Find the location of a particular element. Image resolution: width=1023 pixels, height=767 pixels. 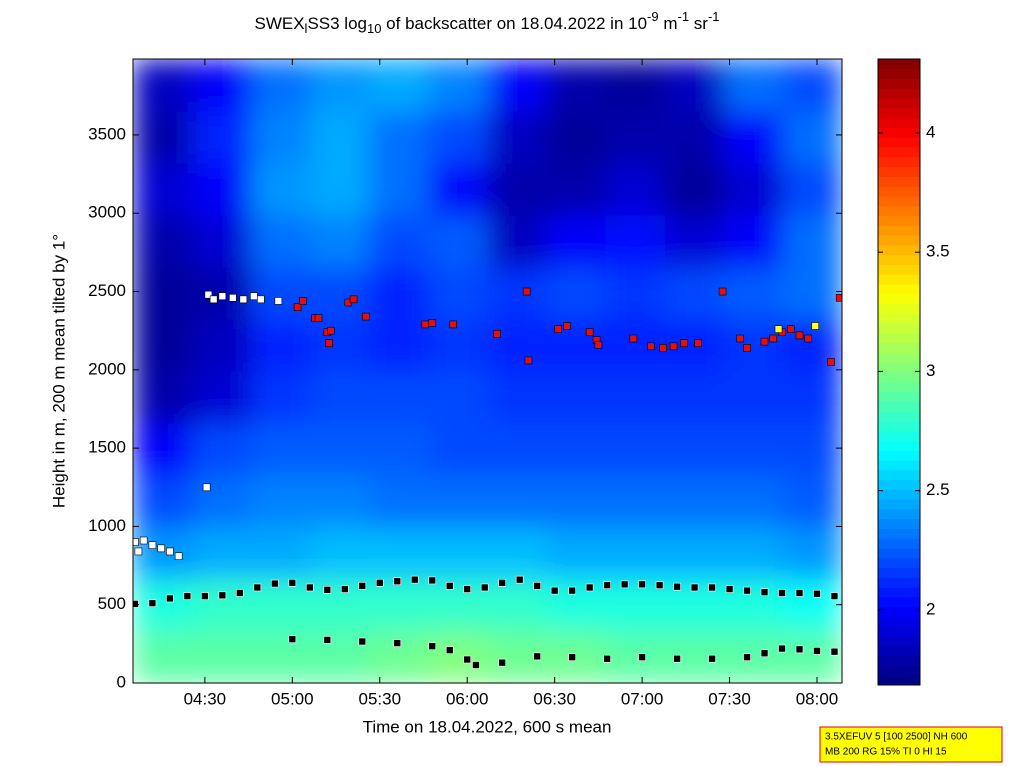

title-part: SWEX is located at coordinates (279, 23).